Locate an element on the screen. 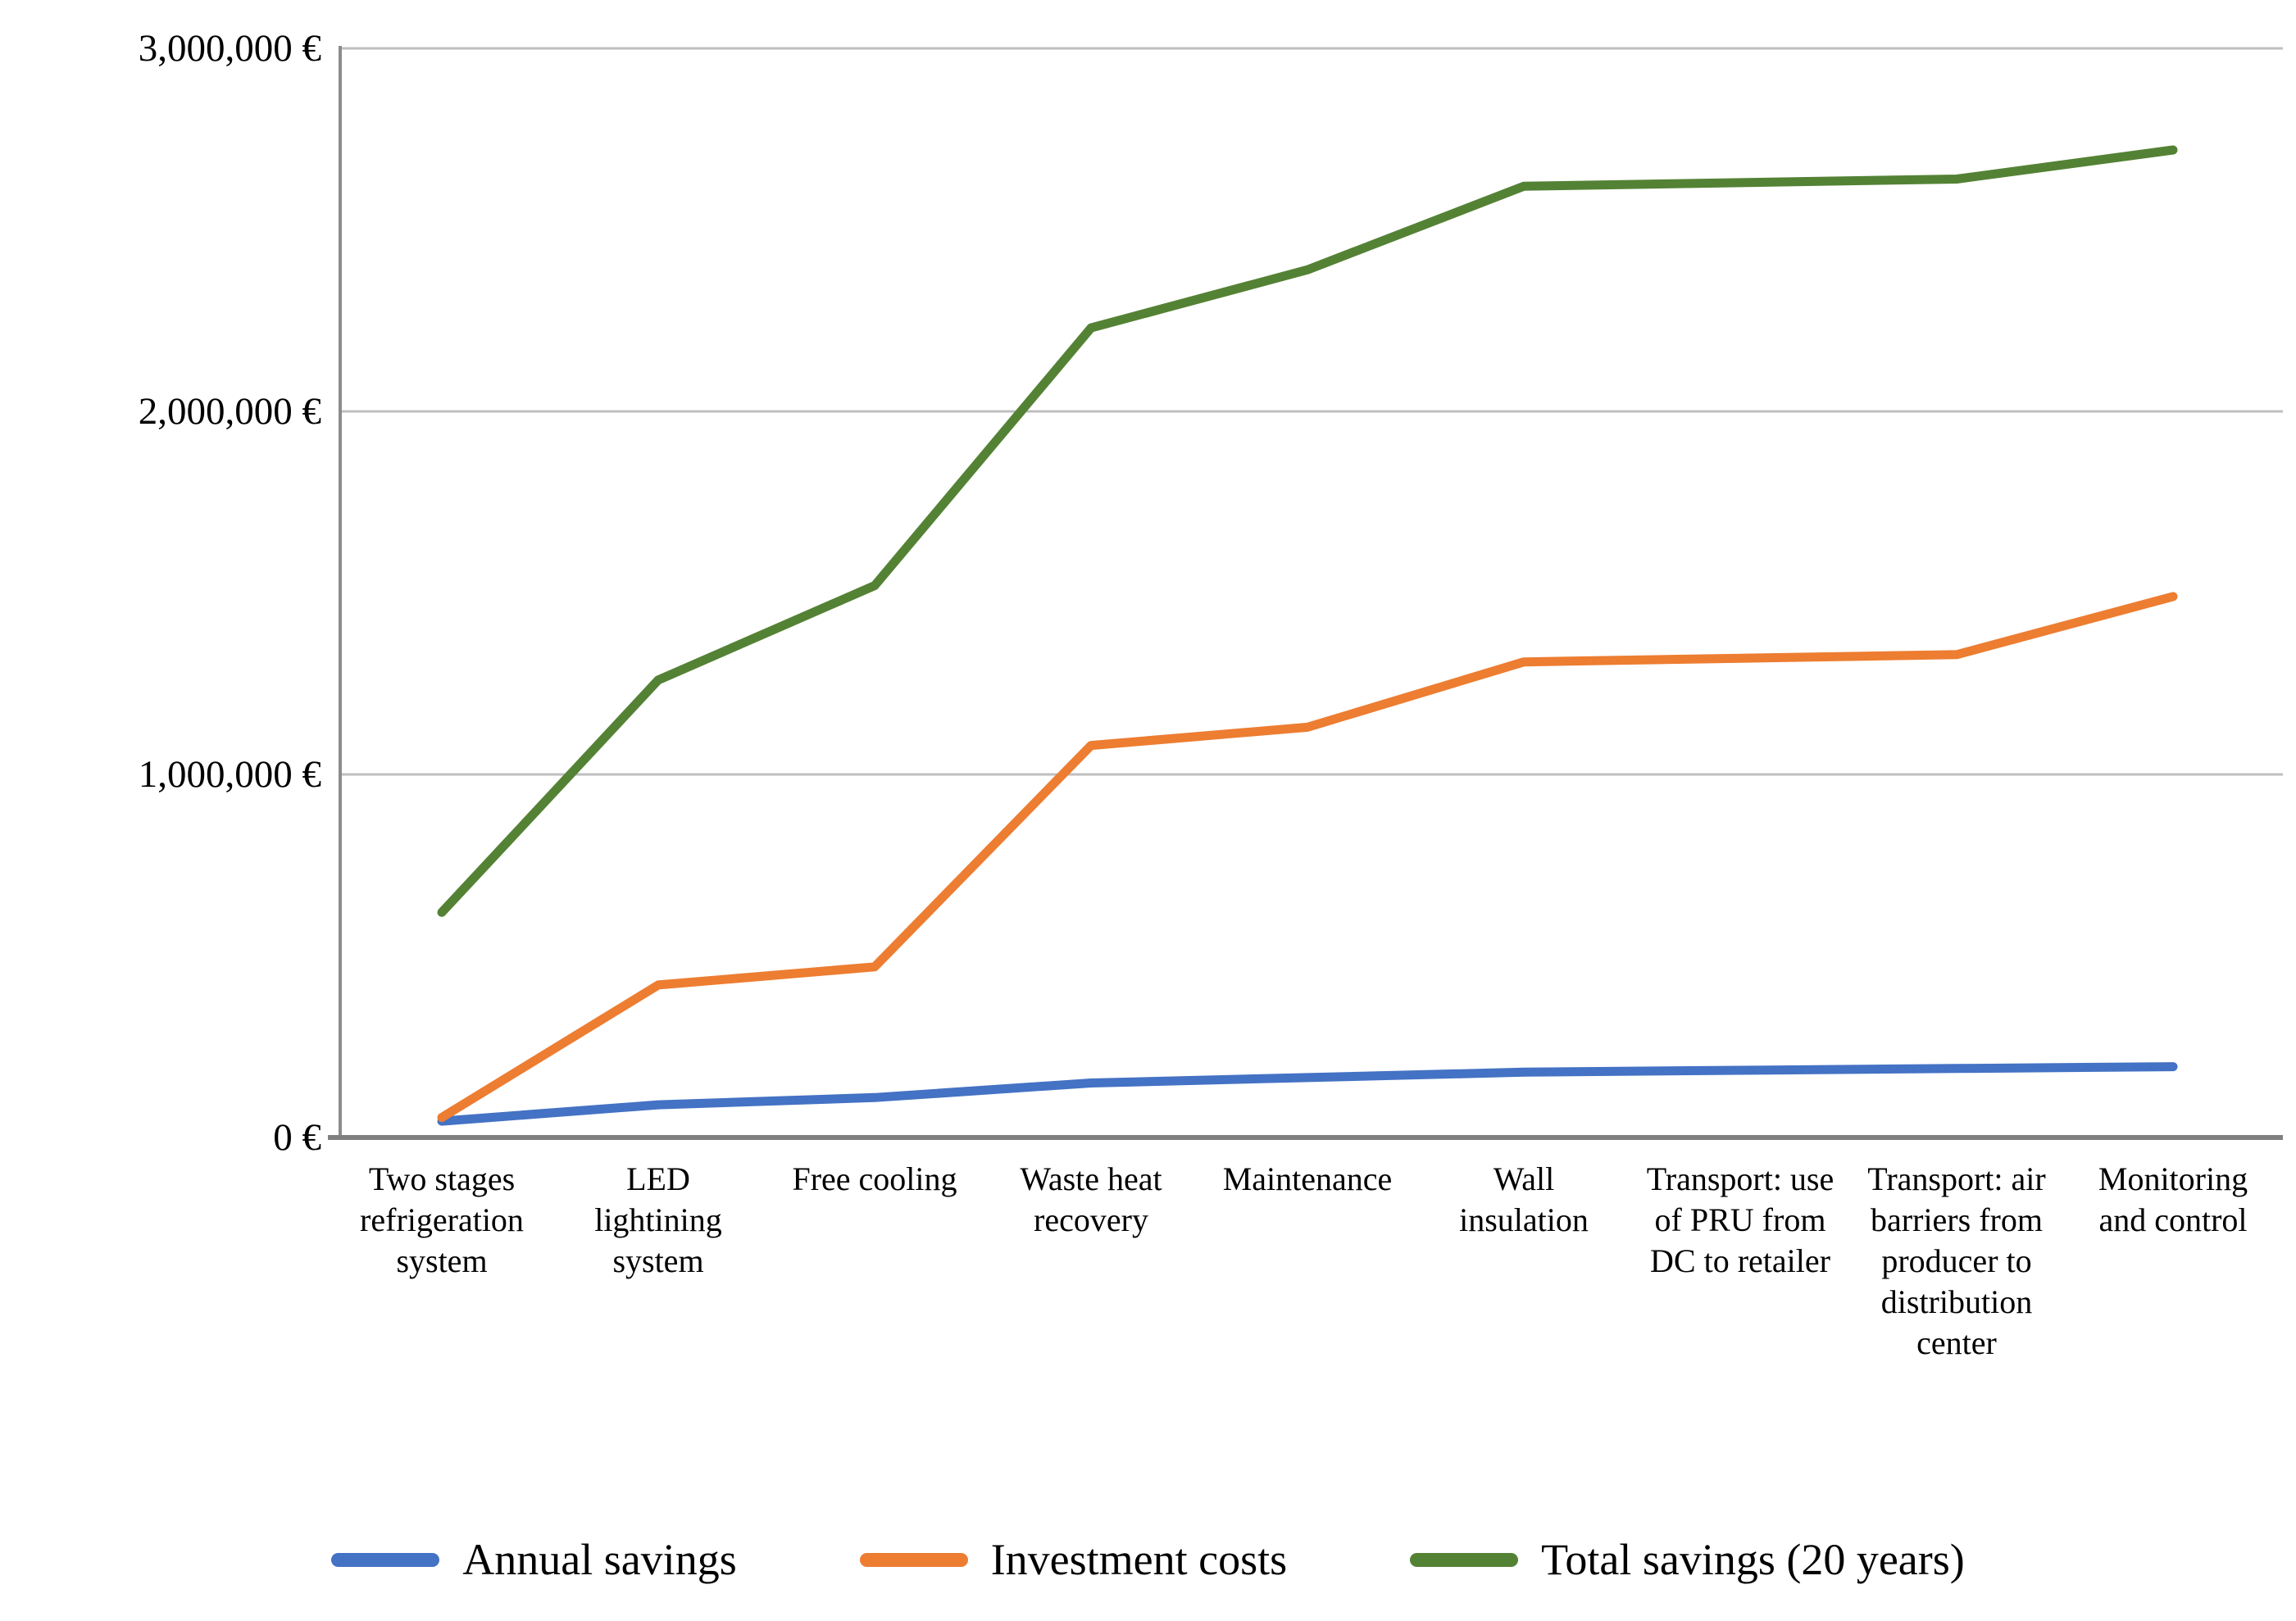  x-label-waste-heat-recovery: Waste heat recovery is located at coordinates (1091, 1199).